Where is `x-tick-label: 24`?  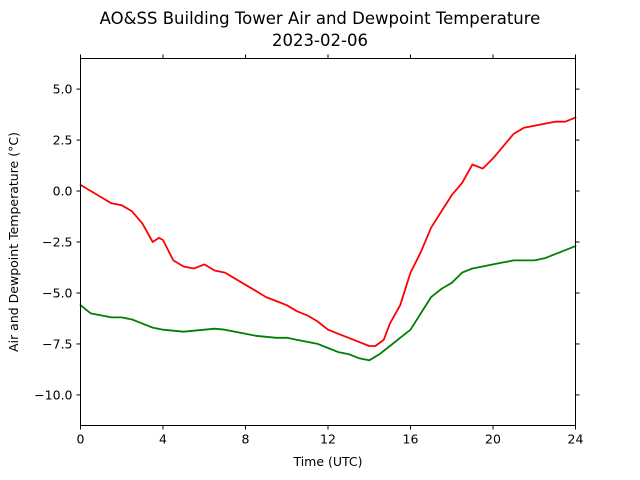
x-tick-label: 24 is located at coordinates (576, 439).